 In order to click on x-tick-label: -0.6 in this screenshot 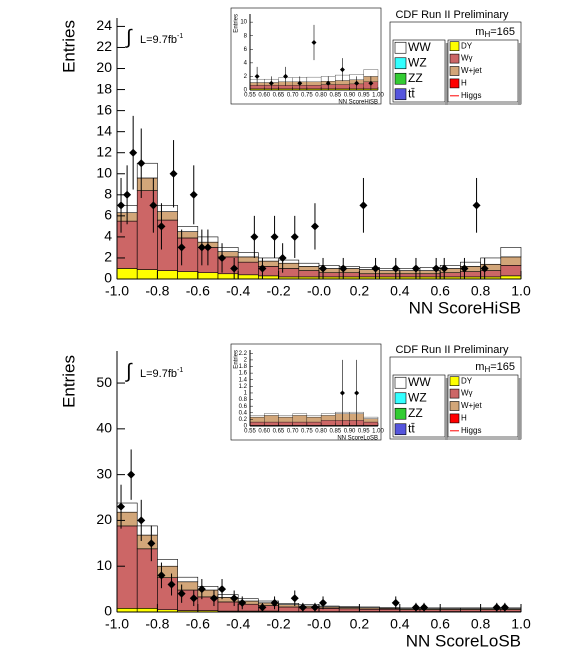, I will do `click(198, 624)`.